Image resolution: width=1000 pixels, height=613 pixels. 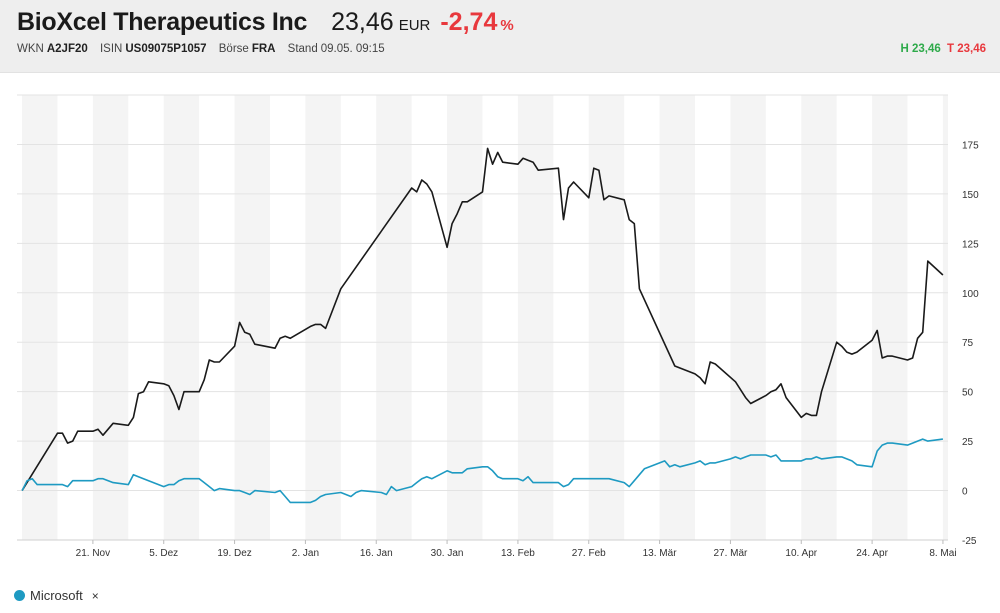 What do you see at coordinates (801, 553) in the screenshot?
I see `x-tick-label: 10. Apr` at bounding box center [801, 553].